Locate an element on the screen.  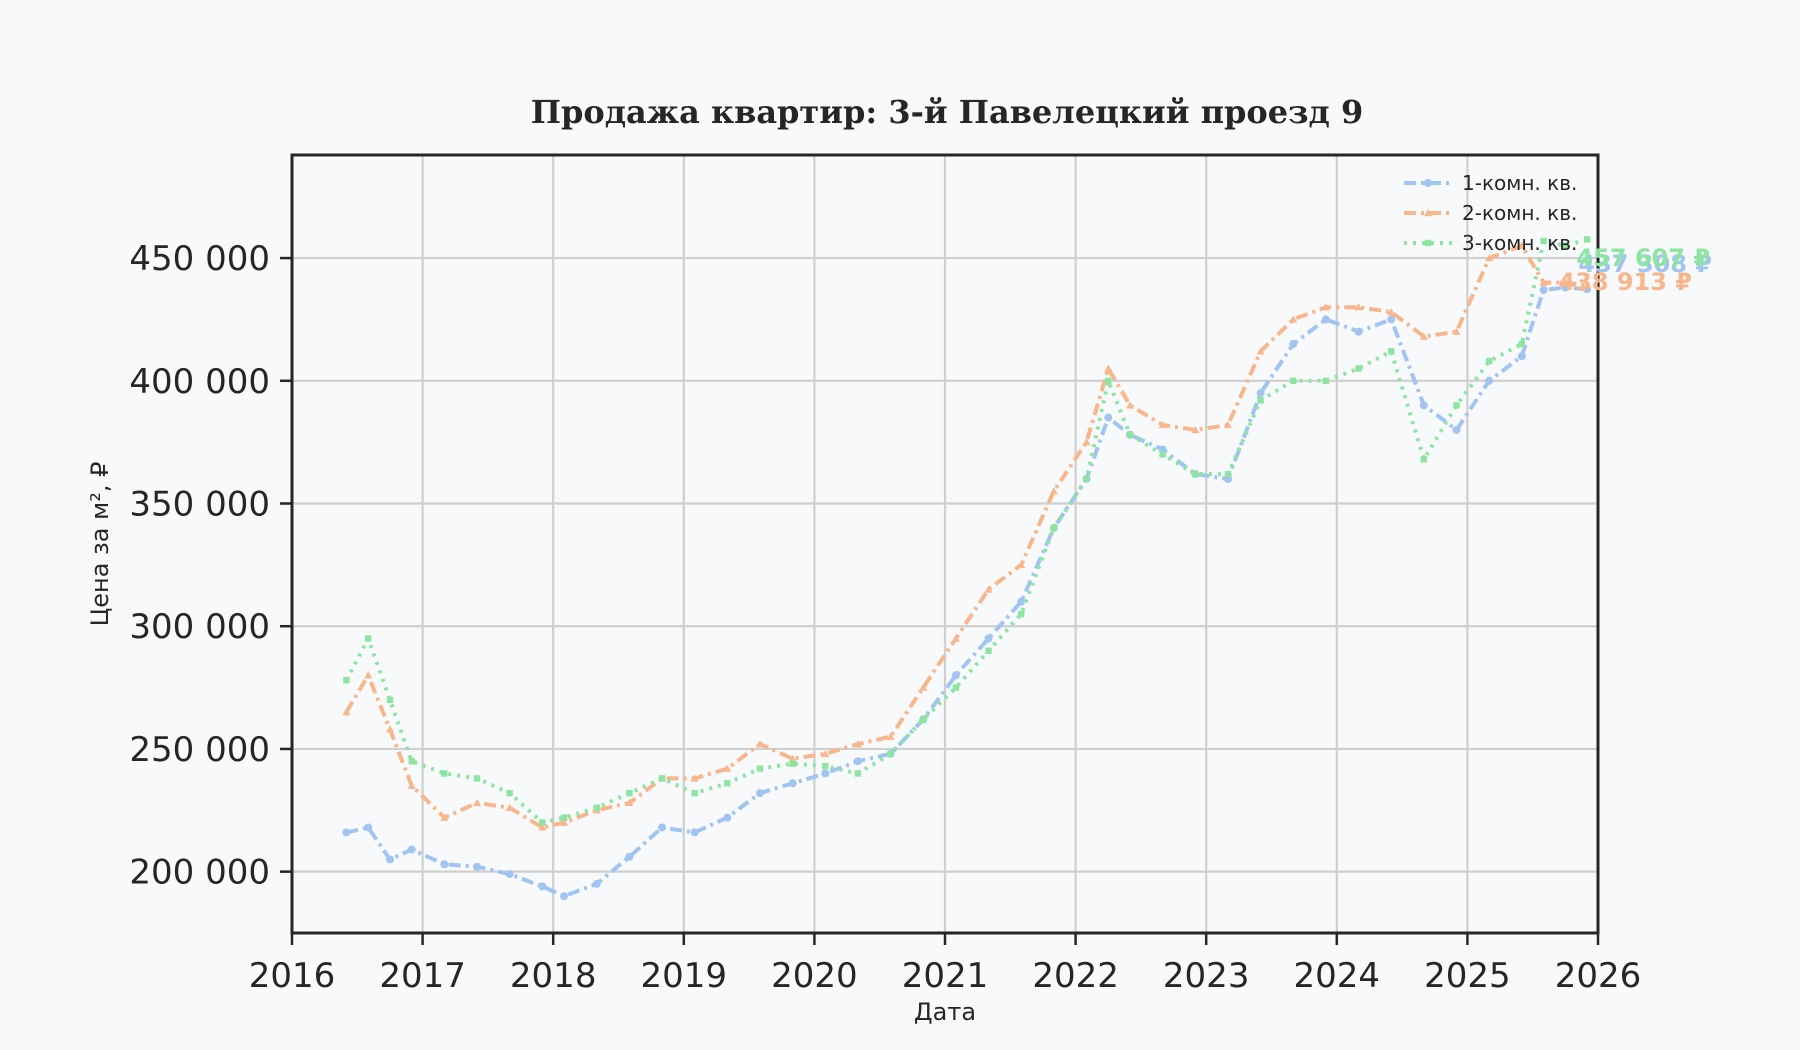
legend-item: 2-комн. кв. is located at coordinates (1490, 213).